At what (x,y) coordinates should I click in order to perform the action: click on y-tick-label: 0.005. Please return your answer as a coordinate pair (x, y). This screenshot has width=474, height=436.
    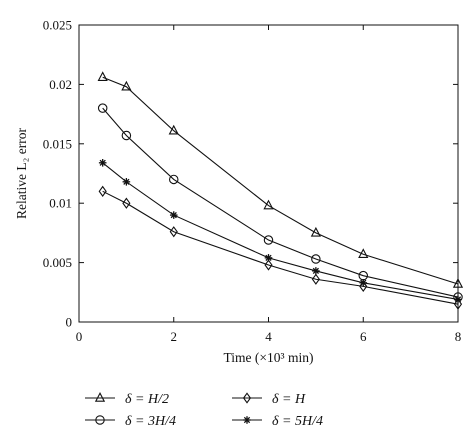
    Looking at the image, I should click on (57, 262).